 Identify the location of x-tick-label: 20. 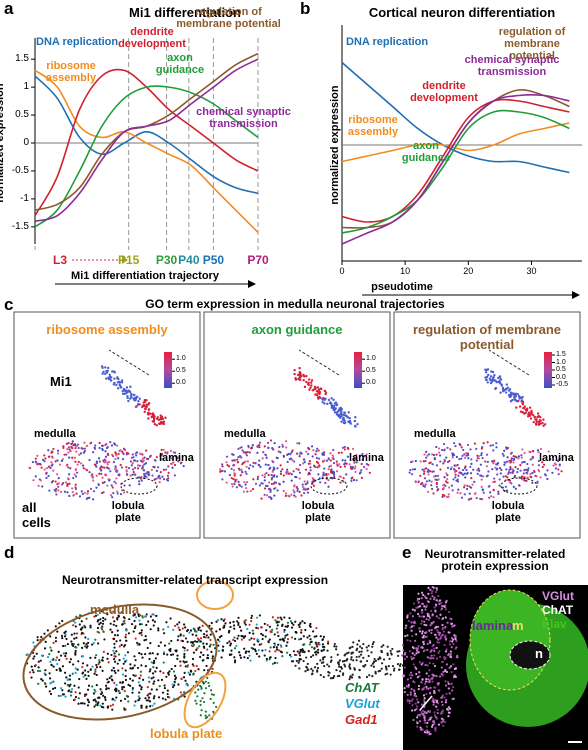
(468, 271).